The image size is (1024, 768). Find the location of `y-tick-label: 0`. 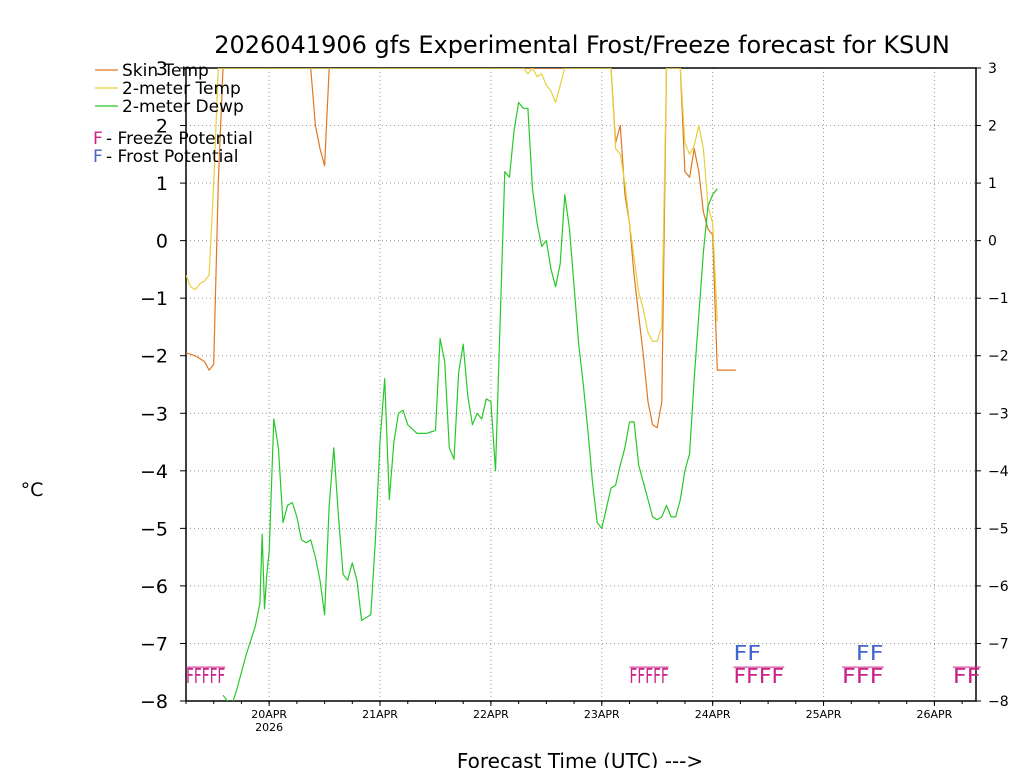

y-tick-label: 0 is located at coordinates (162, 242).